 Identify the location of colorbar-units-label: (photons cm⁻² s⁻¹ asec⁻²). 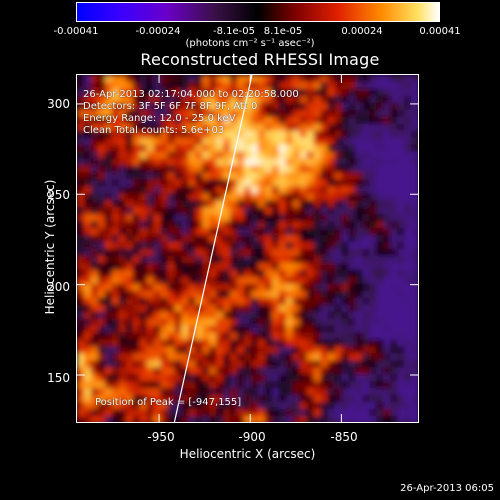
(250, 43).